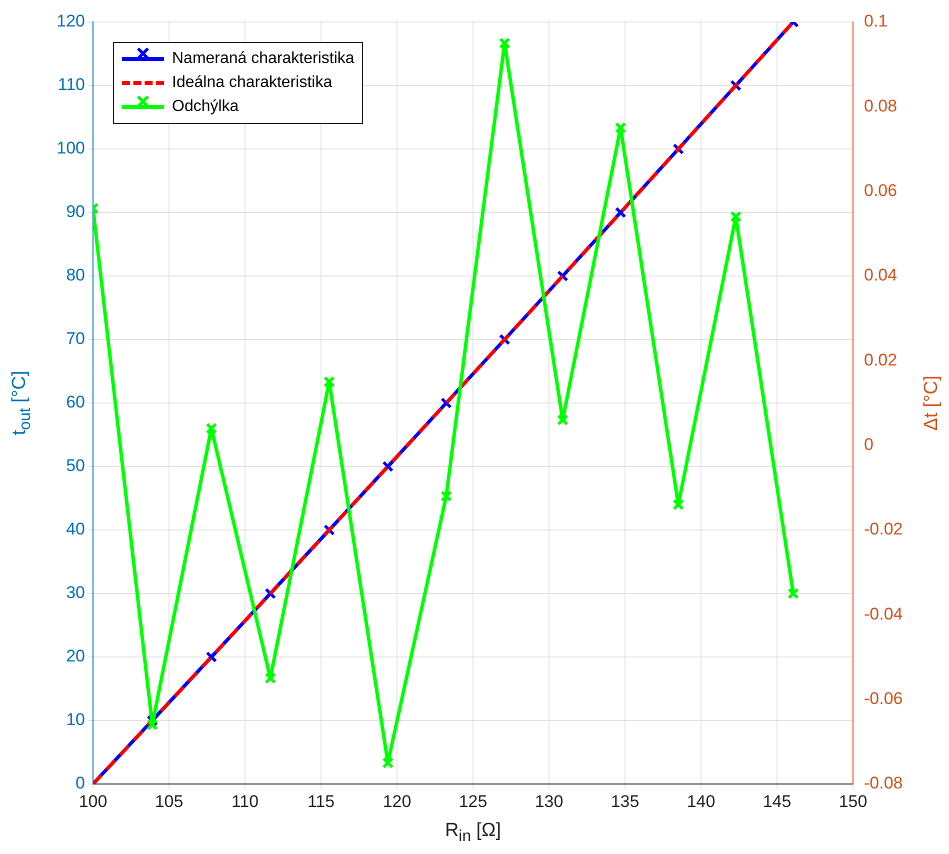 The width and height of the screenshot is (949, 854). What do you see at coordinates (263, 59) in the screenshot?
I see `legend-label: Nameraná charakteristika` at bounding box center [263, 59].